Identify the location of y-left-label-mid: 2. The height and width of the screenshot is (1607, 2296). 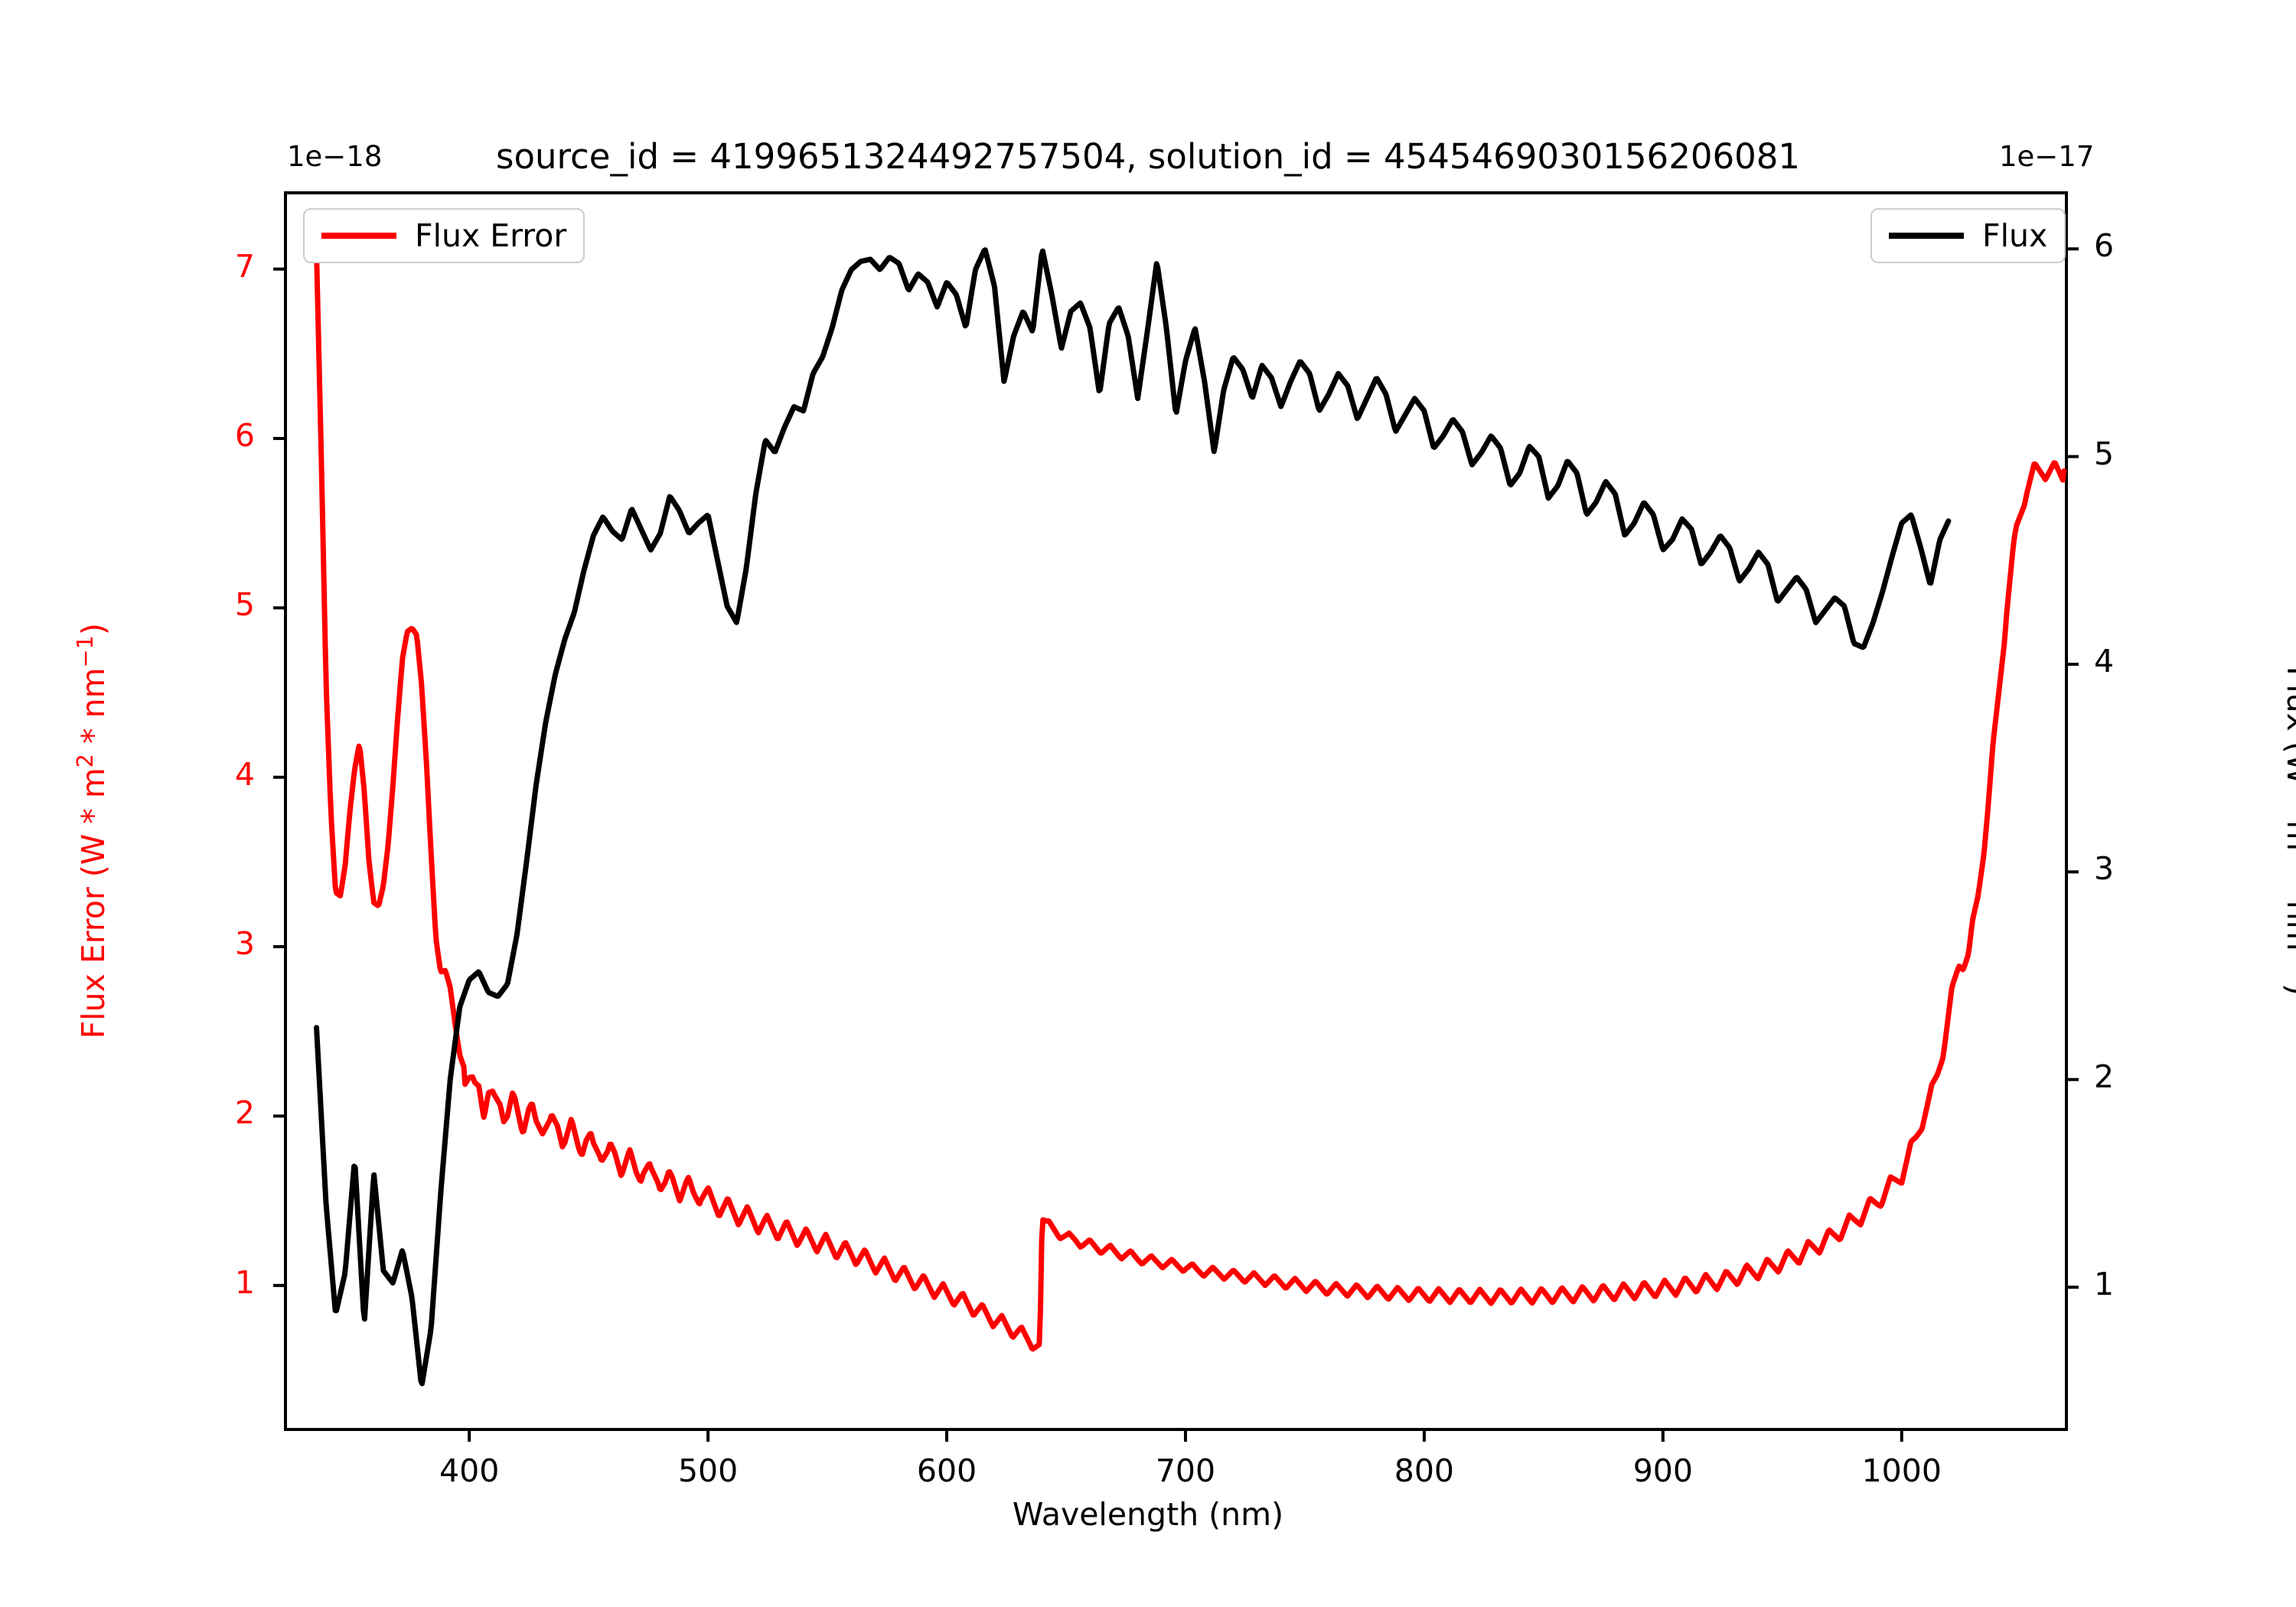
(85, 760).